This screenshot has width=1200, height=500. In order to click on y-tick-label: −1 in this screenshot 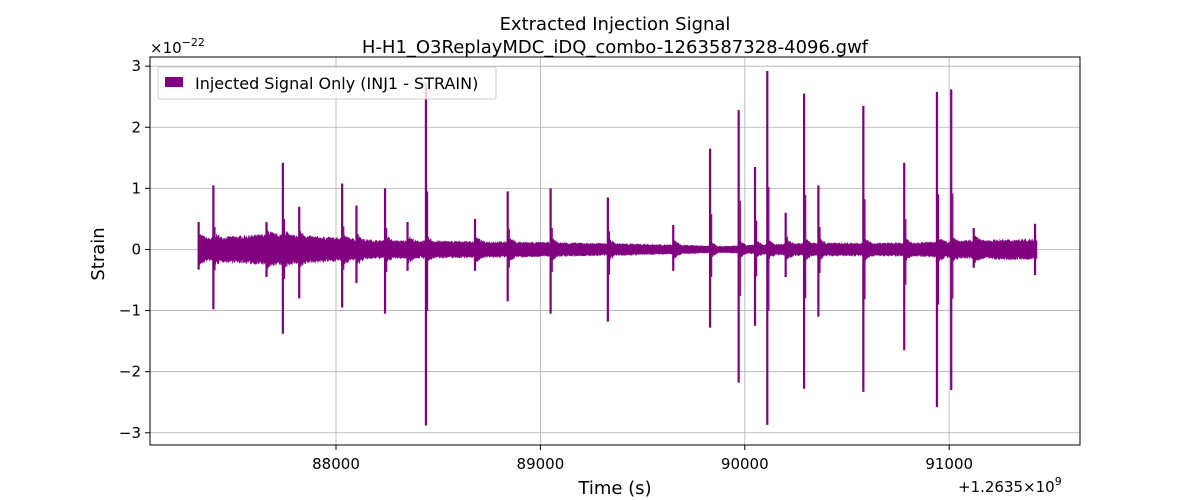, I will do `click(130, 311)`.